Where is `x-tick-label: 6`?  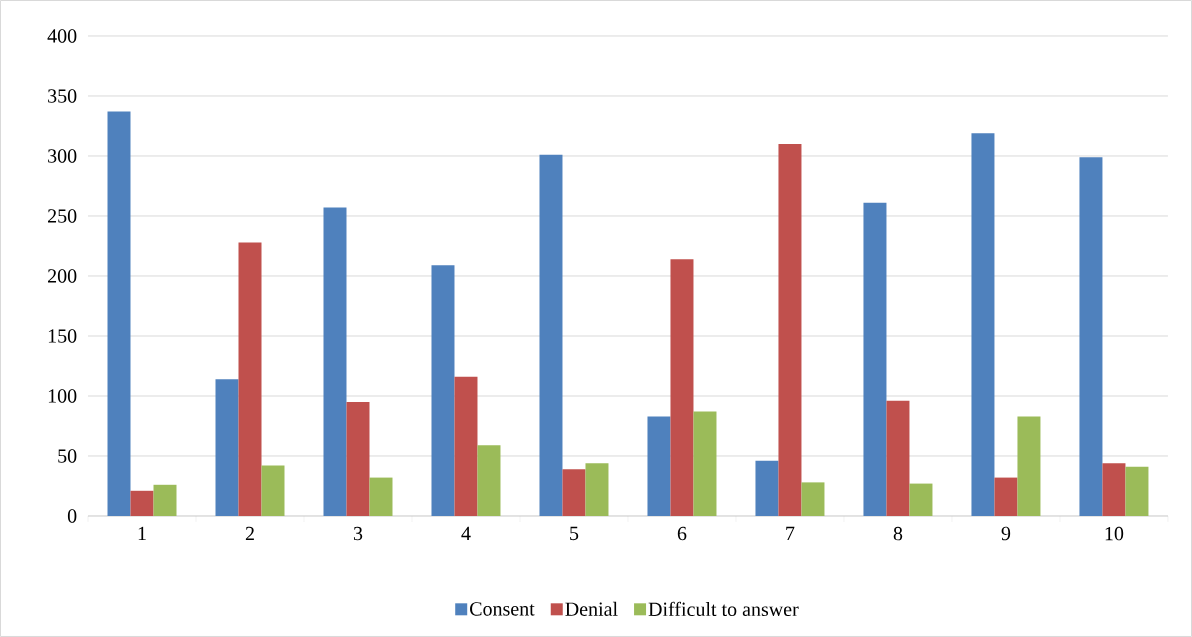
x-tick-label: 6 is located at coordinates (682, 533).